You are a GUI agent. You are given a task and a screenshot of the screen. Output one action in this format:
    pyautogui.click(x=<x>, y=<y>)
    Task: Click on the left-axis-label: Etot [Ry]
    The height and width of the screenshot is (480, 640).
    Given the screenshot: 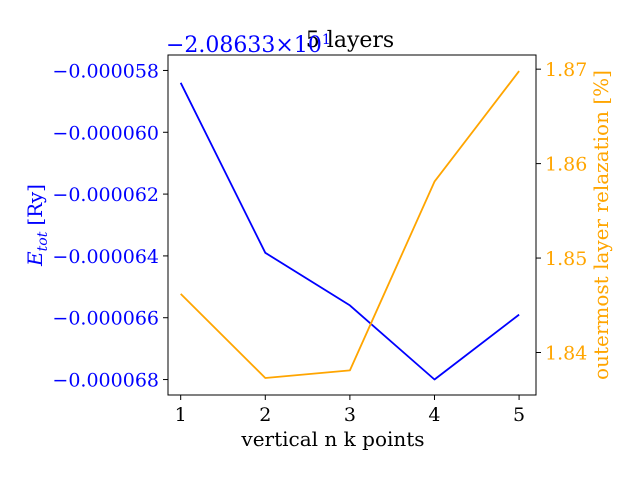 What is the action you would take?
    pyautogui.click(x=37, y=225)
    